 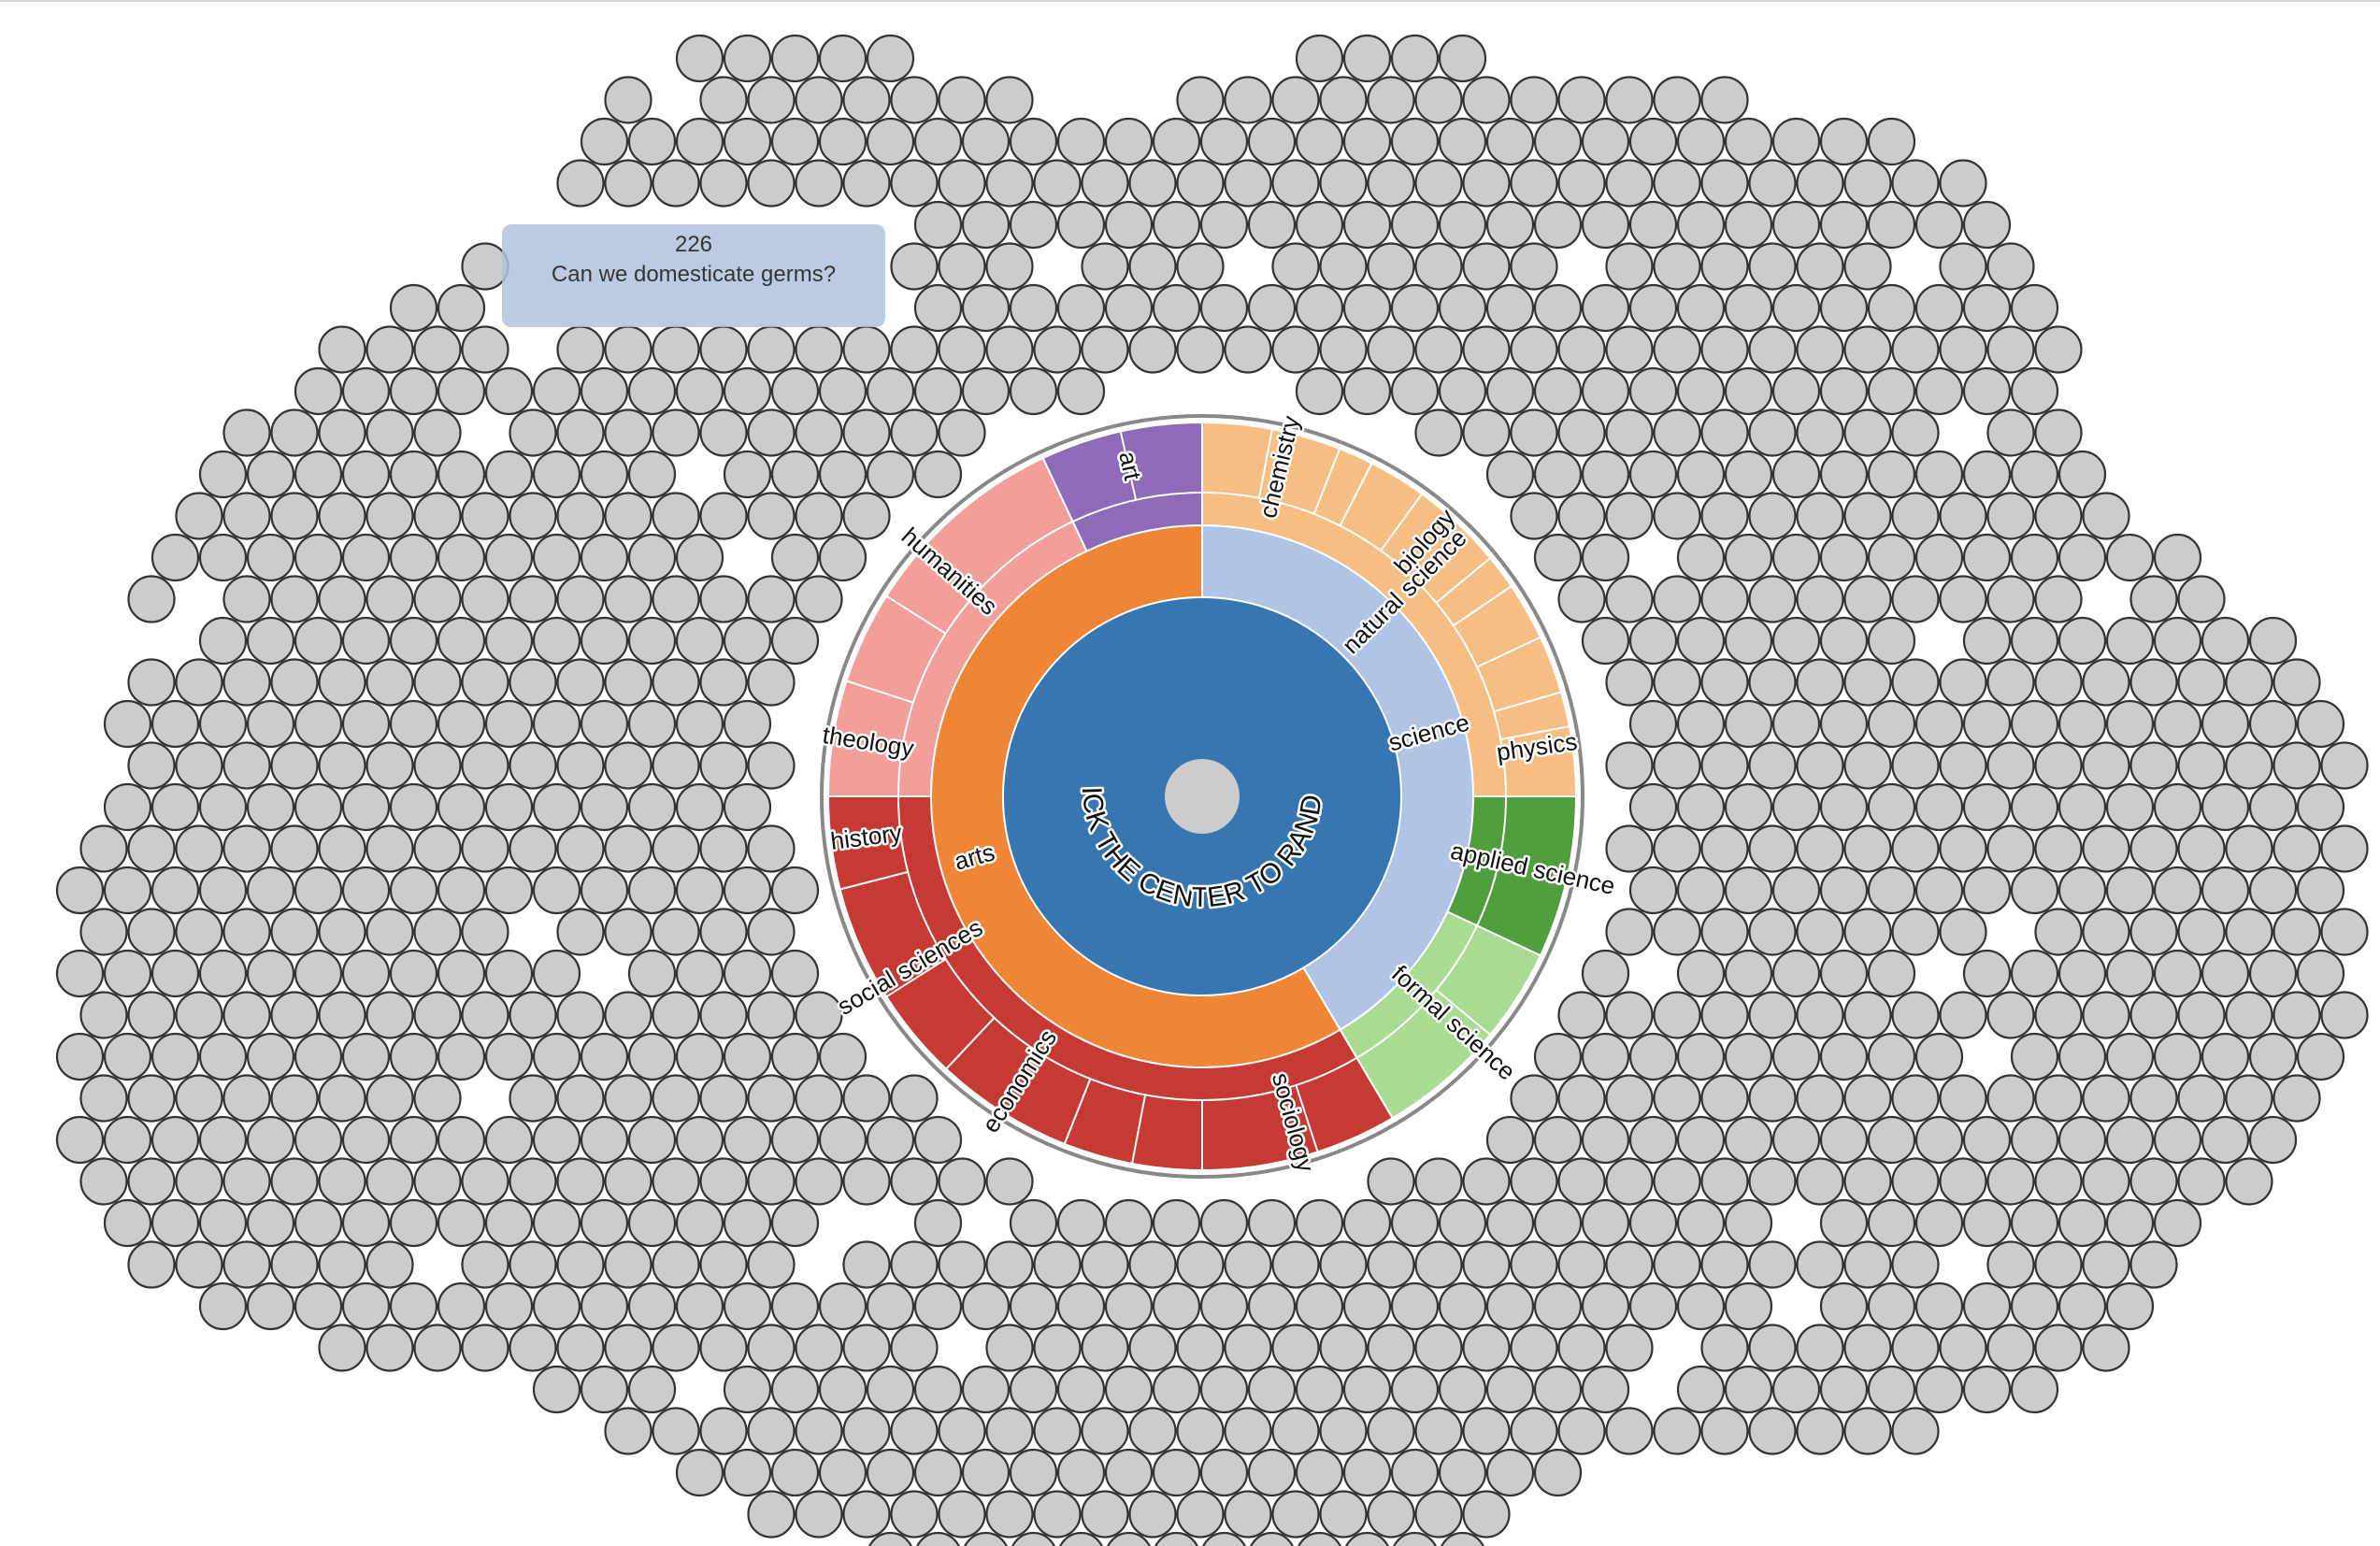 I want to click on random-center-button, so click(x=1202, y=796).